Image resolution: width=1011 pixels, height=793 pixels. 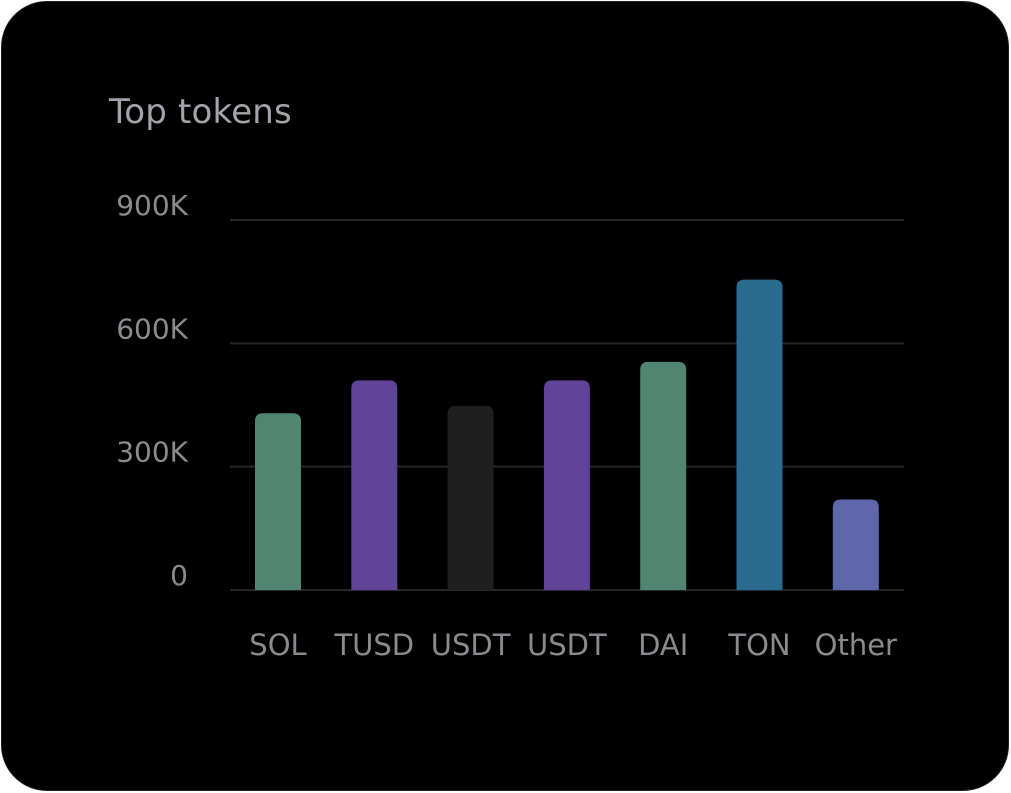 I want to click on bar-sol, so click(x=278, y=501).